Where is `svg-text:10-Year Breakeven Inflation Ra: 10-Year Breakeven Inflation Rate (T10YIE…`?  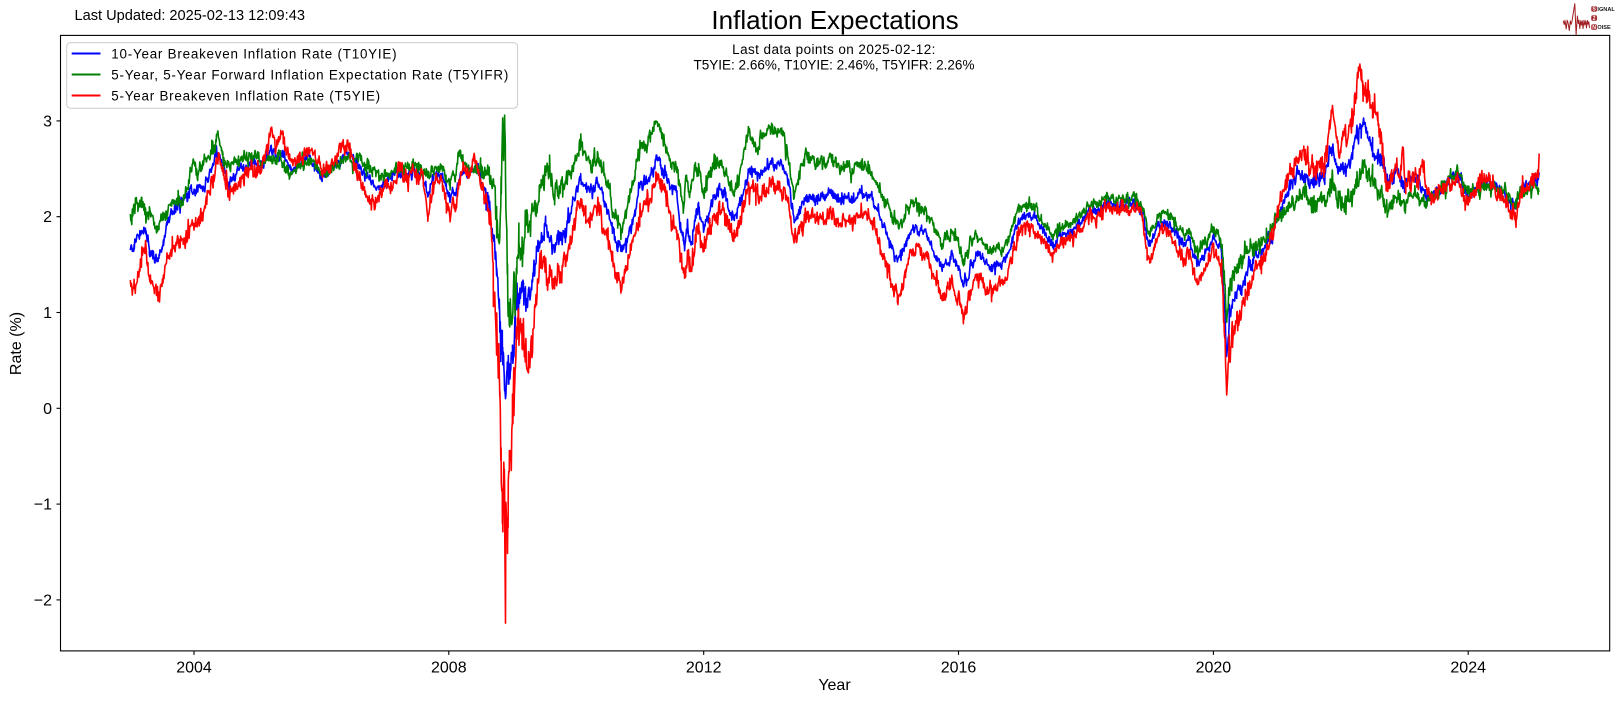 svg-text:10-Year Breakeven Inflation Ra: 10-Year Breakeven Inflation Rate (T10YIE… is located at coordinates (254, 53).